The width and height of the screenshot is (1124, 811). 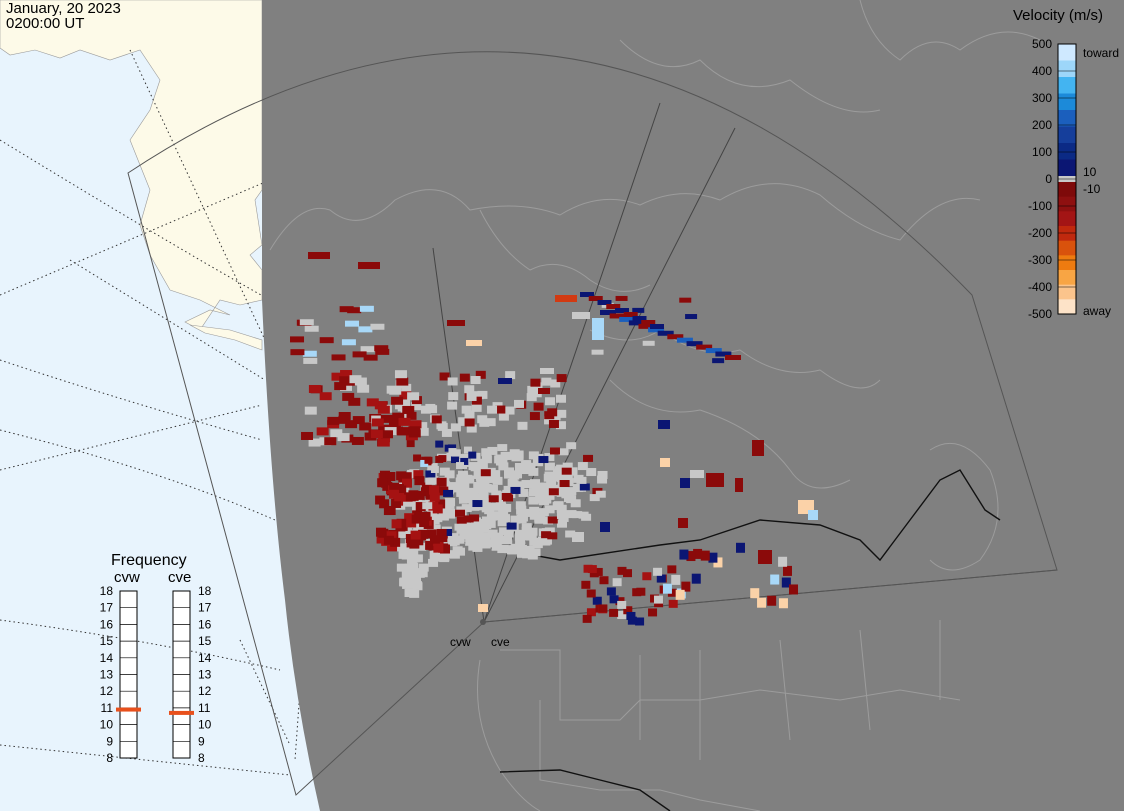 What do you see at coordinates (63, 8) in the screenshot?
I see `map-date: January, 20 2023` at bounding box center [63, 8].